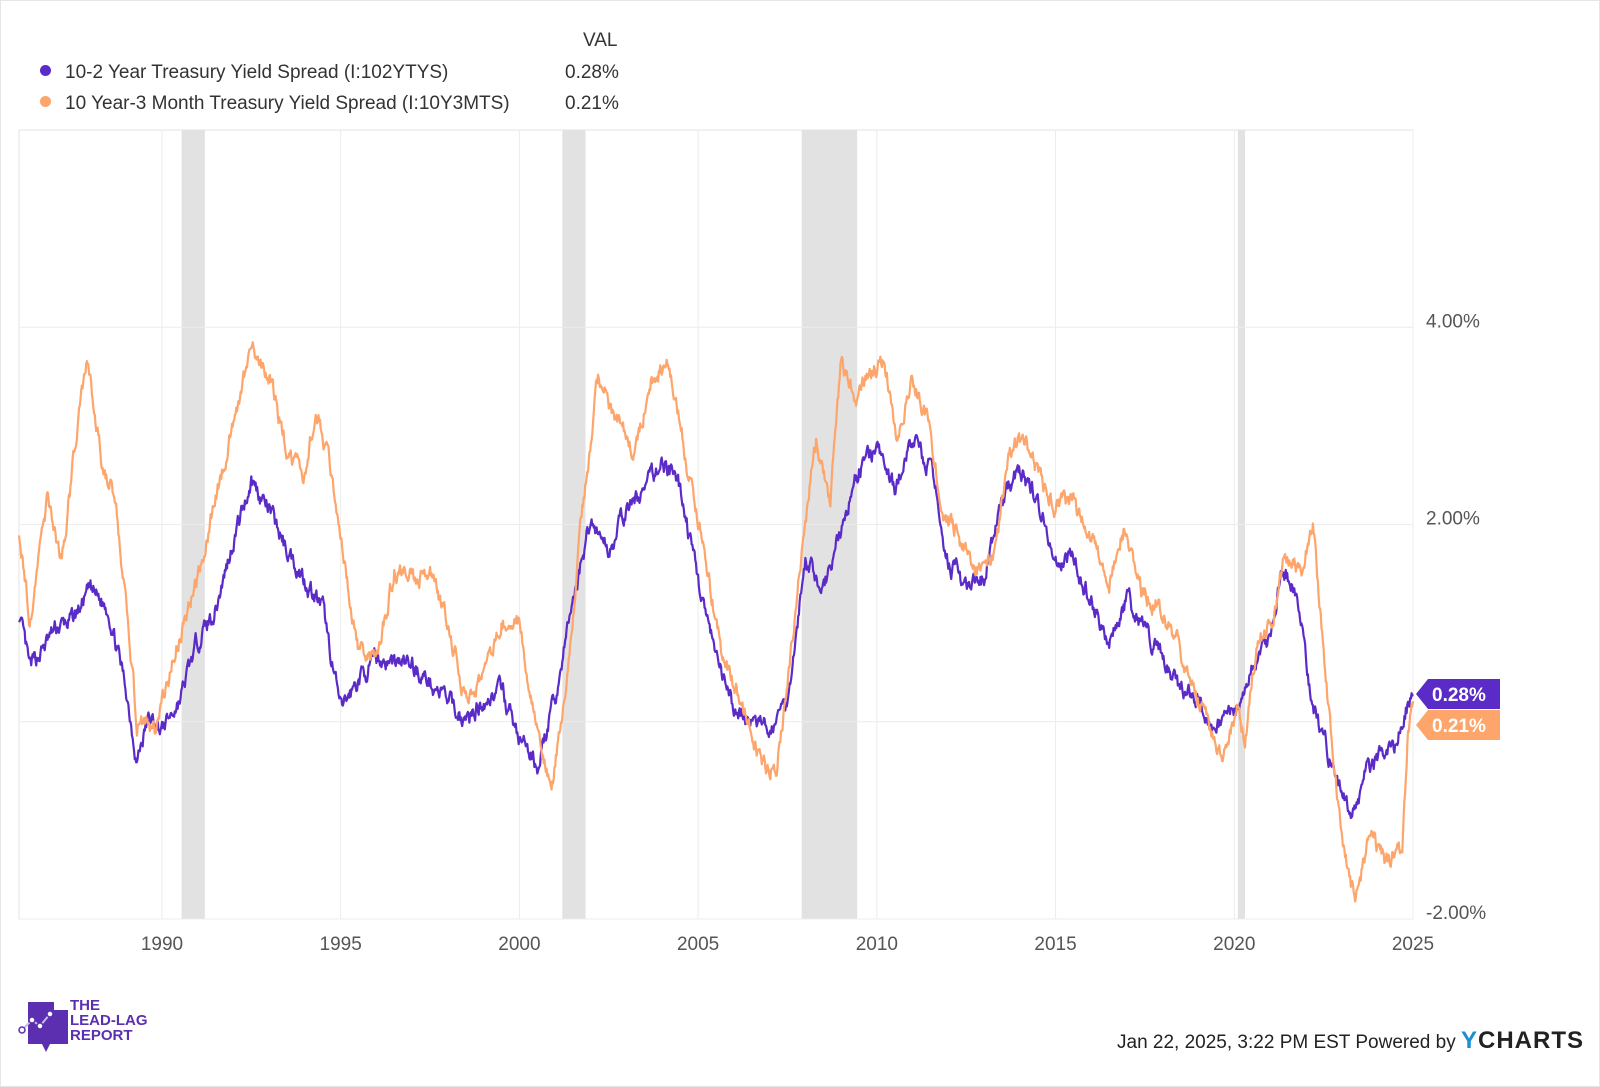 The width and height of the screenshot is (1600, 1087). What do you see at coordinates (1453, 321) in the screenshot?
I see `y-tick-label: 4.00%` at bounding box center [1453, 321].